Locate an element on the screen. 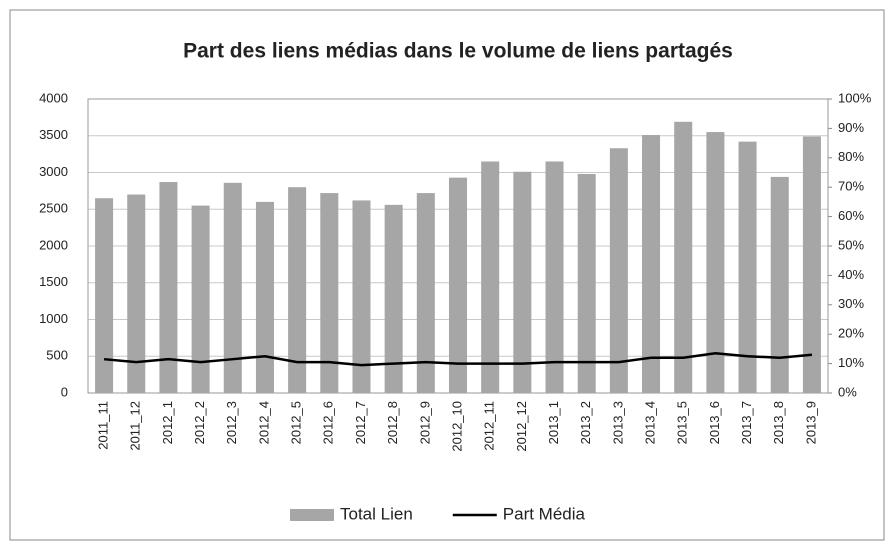  y2-tick-label: 50% is located at coordinates (851, 244).